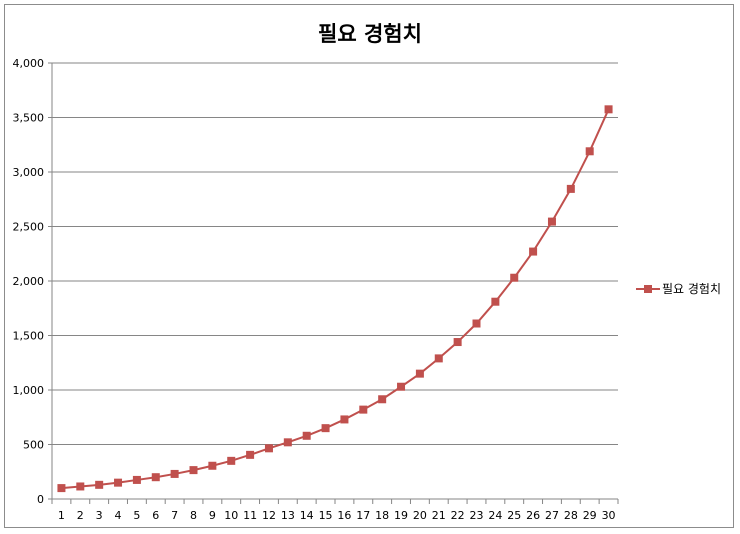 Image resolution: width=740 pixels, height=534 pixels. Describe the element at coordinates (250, 515) in the screenshot. I see `x-tick-label: 11` at that location.